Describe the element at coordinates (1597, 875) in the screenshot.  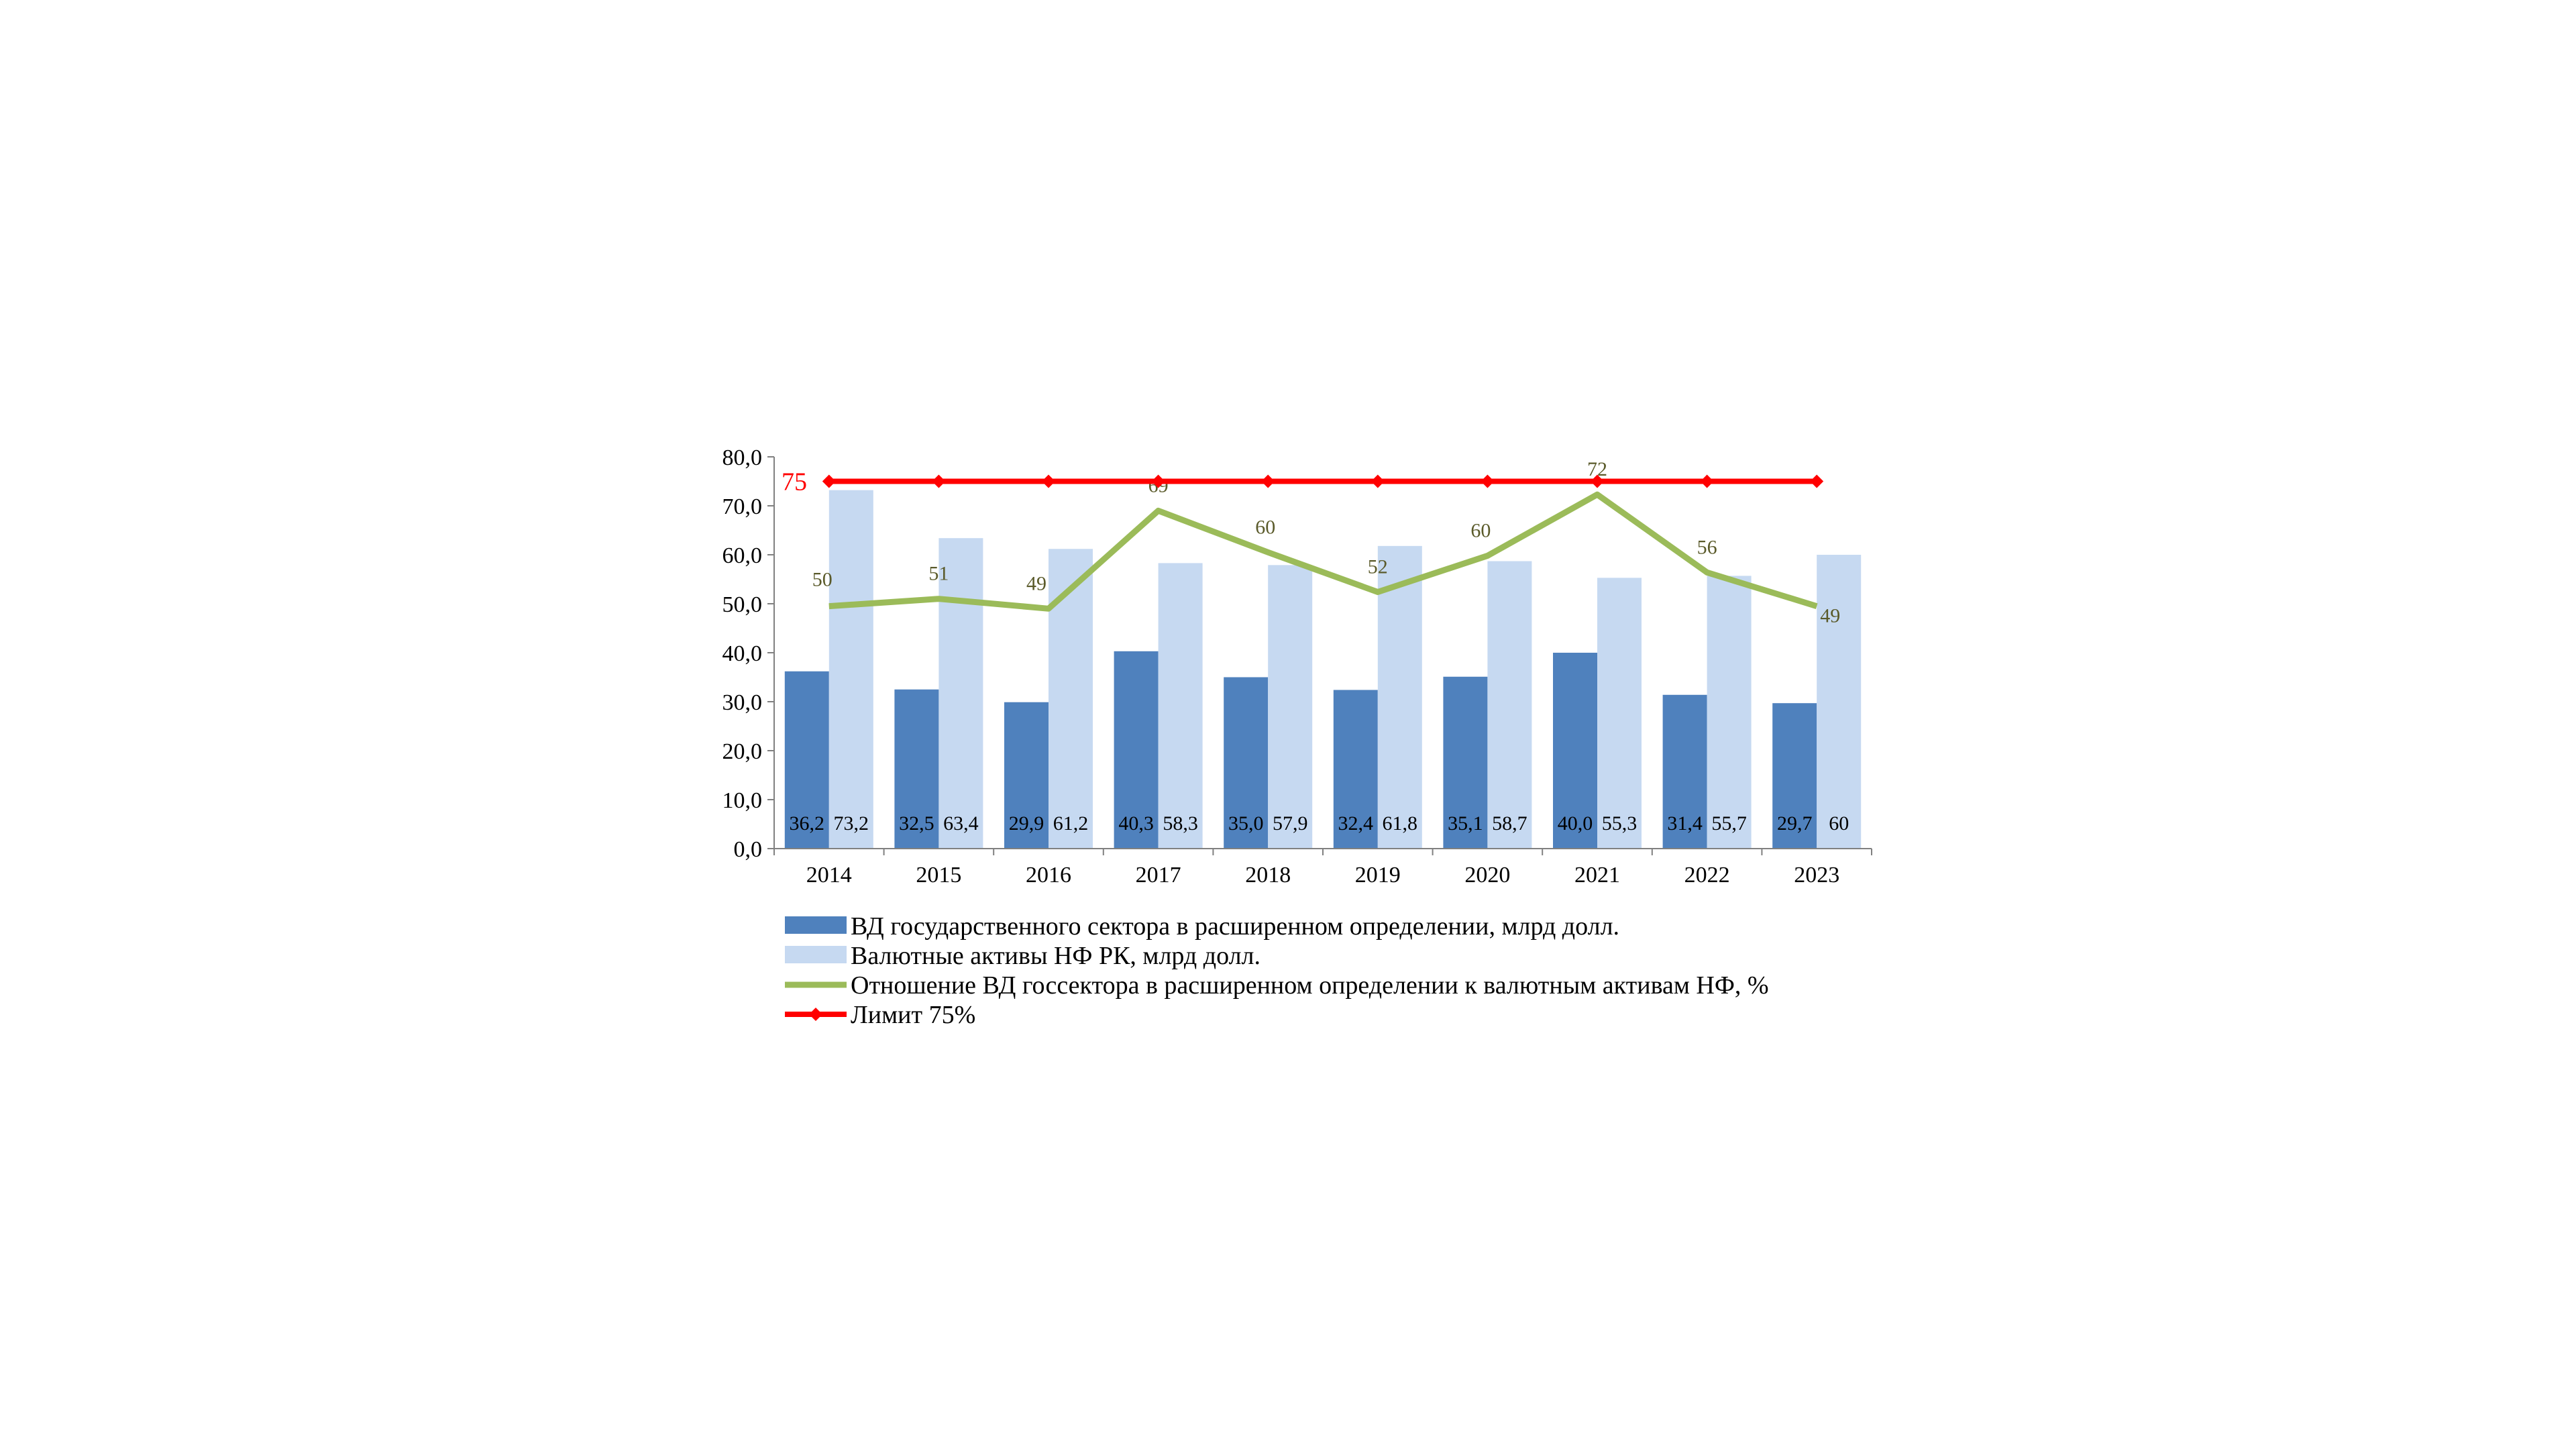
I see `x-tick-label-2021: 2021` at that location.